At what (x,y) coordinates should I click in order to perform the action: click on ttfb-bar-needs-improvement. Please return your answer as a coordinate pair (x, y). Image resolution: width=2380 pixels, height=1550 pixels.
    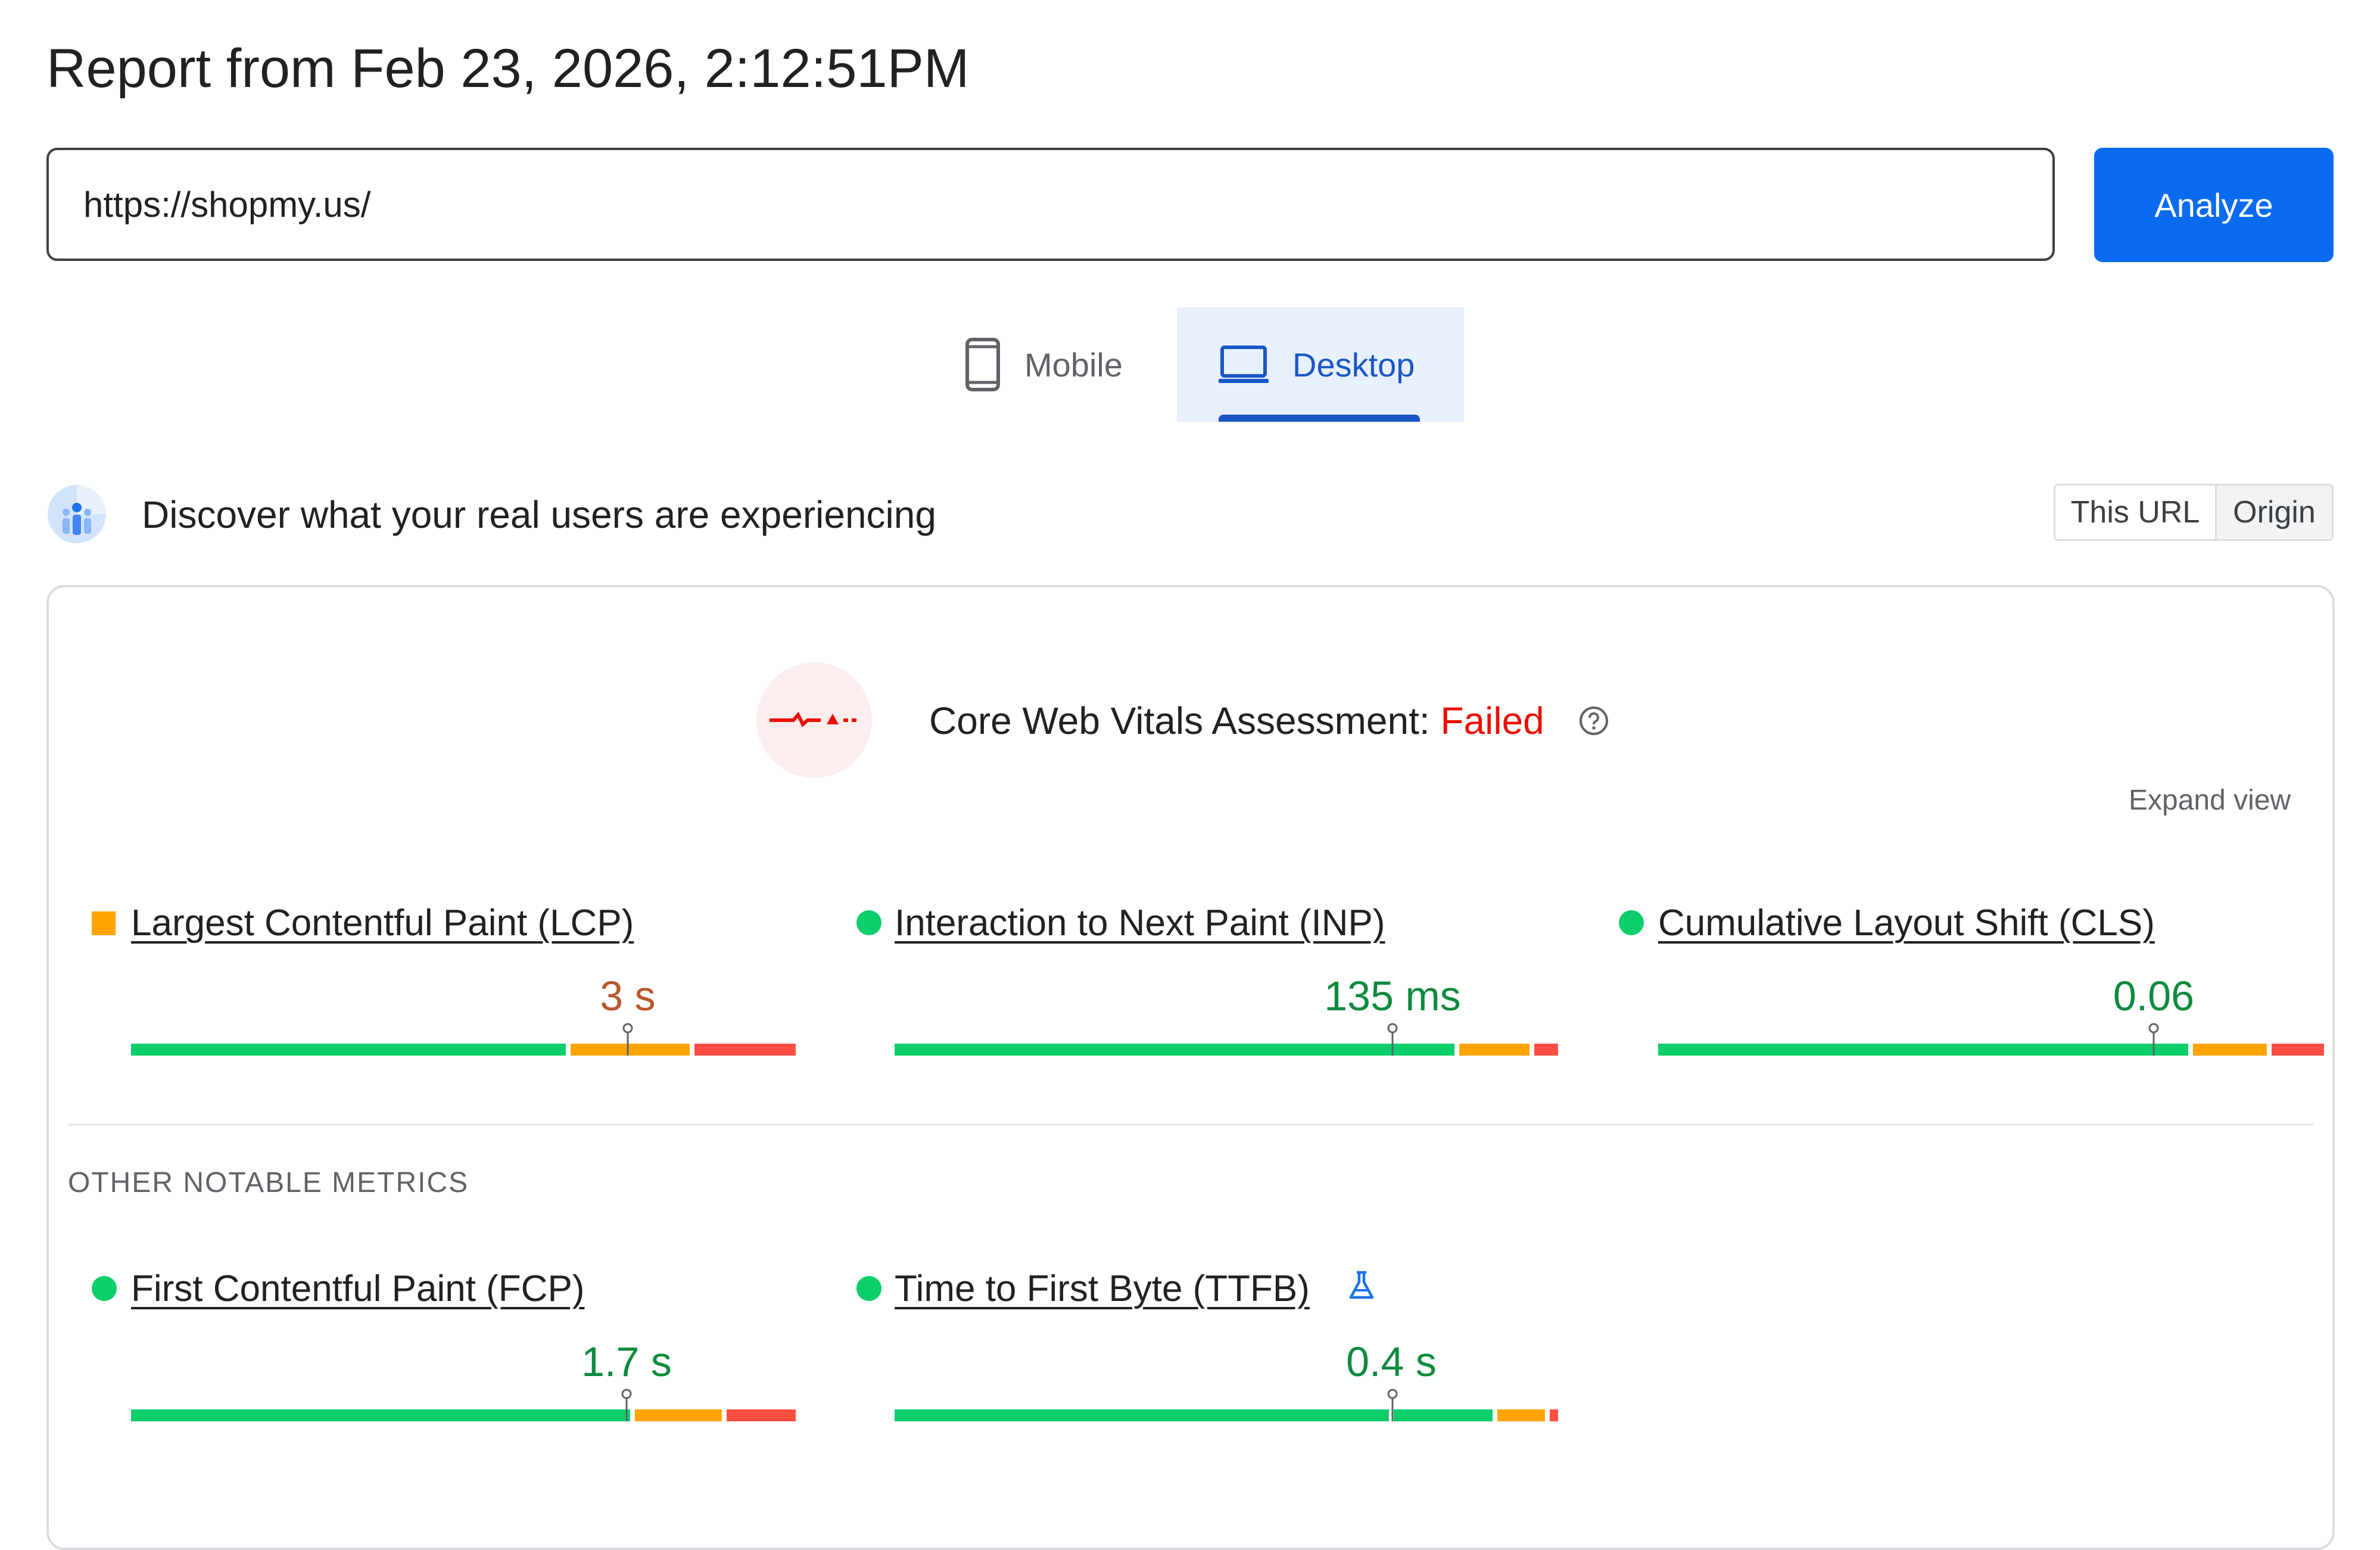
    Looking at the image, I should click on (1521, 1415).